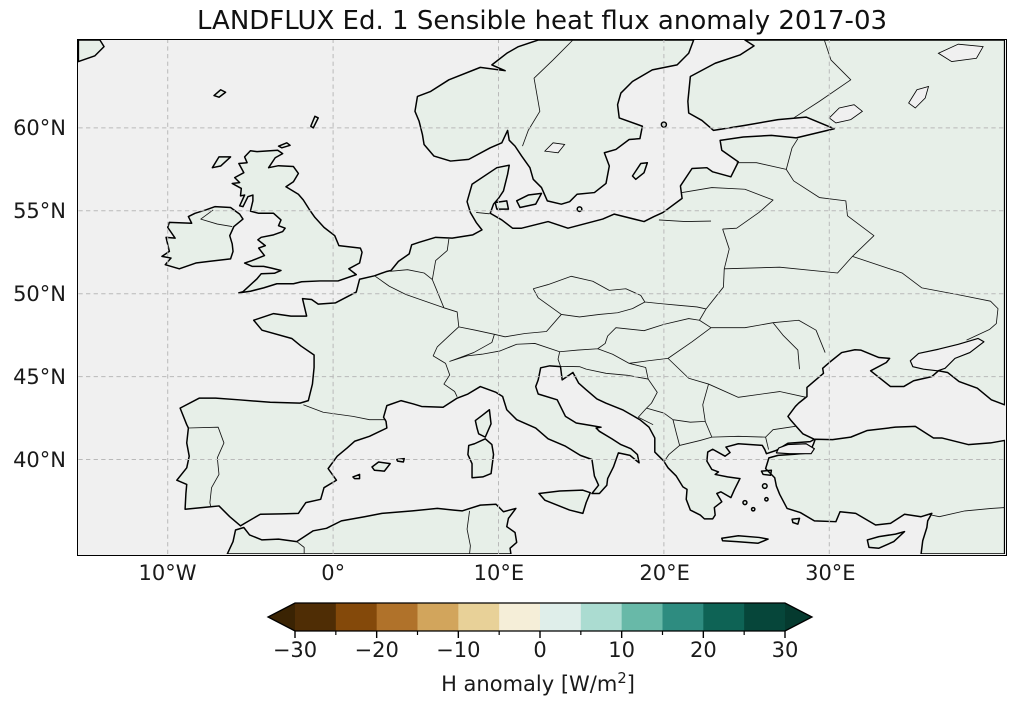  I want to click on colorbar-under-arrow, so click(281, 617).